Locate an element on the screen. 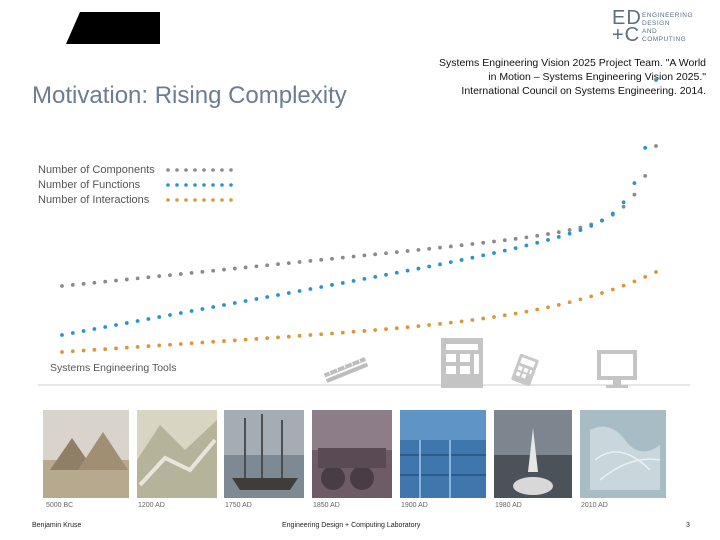  steam-locomotive-photo is located at coordinates (352, 454).